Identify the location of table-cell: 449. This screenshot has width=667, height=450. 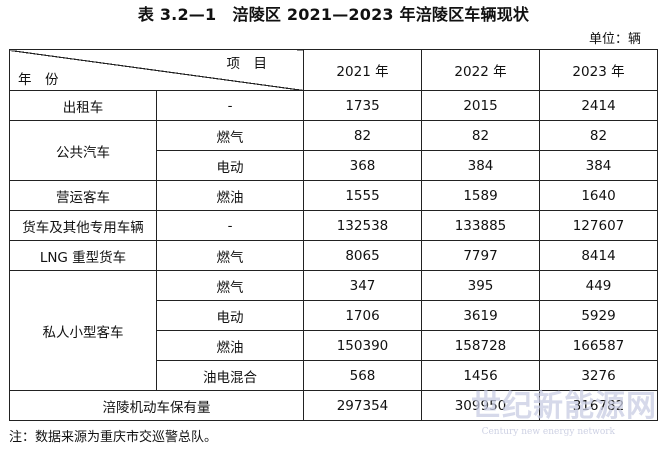
(598, 285).